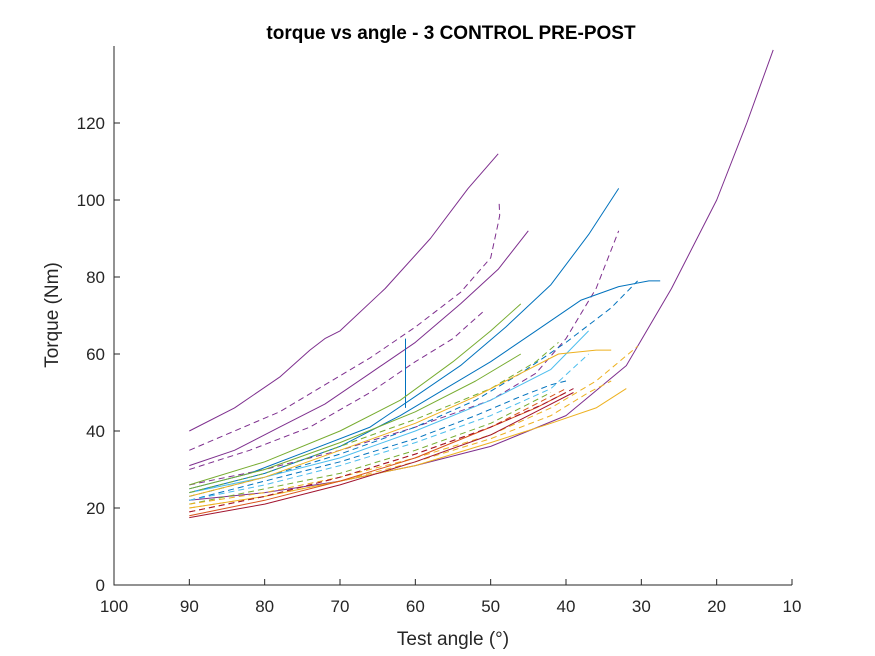  Describe the element at coordinates (95, 431) in the screenshot. I see `y-tick-label: 40` at that location.